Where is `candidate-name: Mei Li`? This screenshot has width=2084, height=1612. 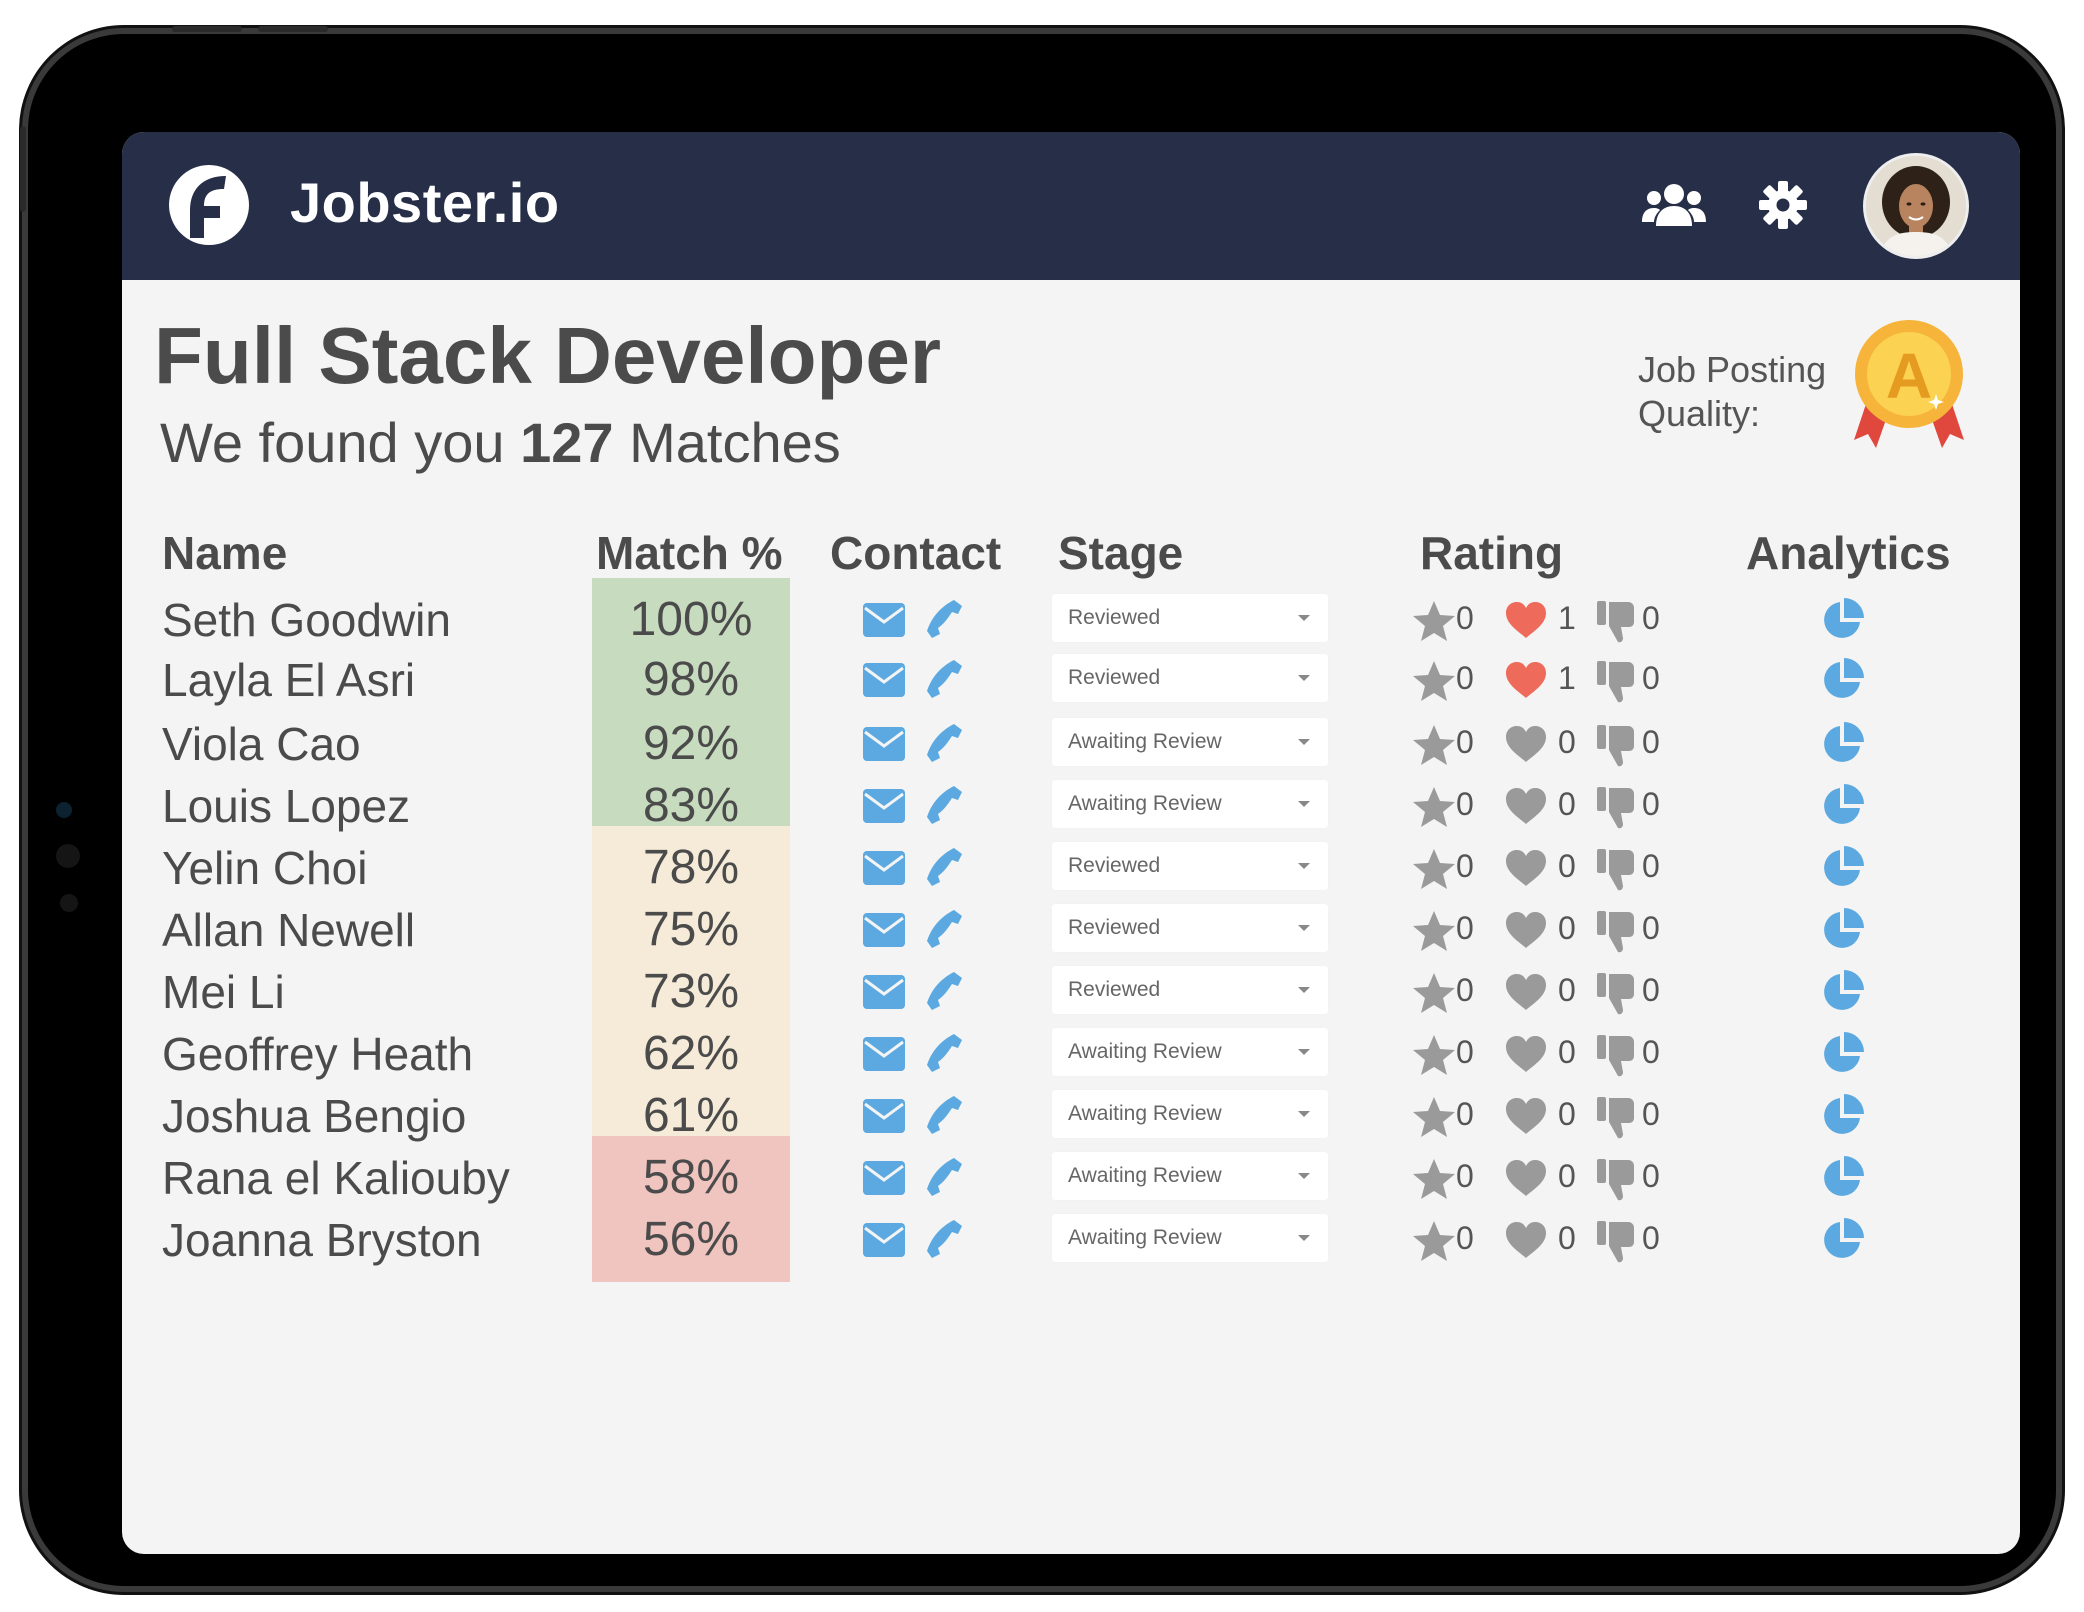
candidate-name: Mei Li is located at coordinates (223, 992).